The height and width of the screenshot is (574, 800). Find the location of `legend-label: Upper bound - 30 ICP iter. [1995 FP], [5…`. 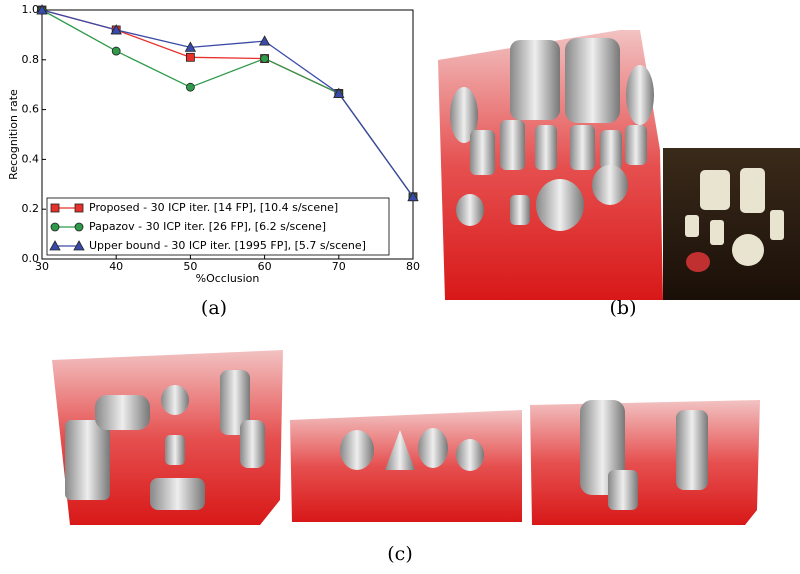

legend-label: Upper bound - 30 ICP iter. [1995 FP], [5… is located at coordinates (227, 245).